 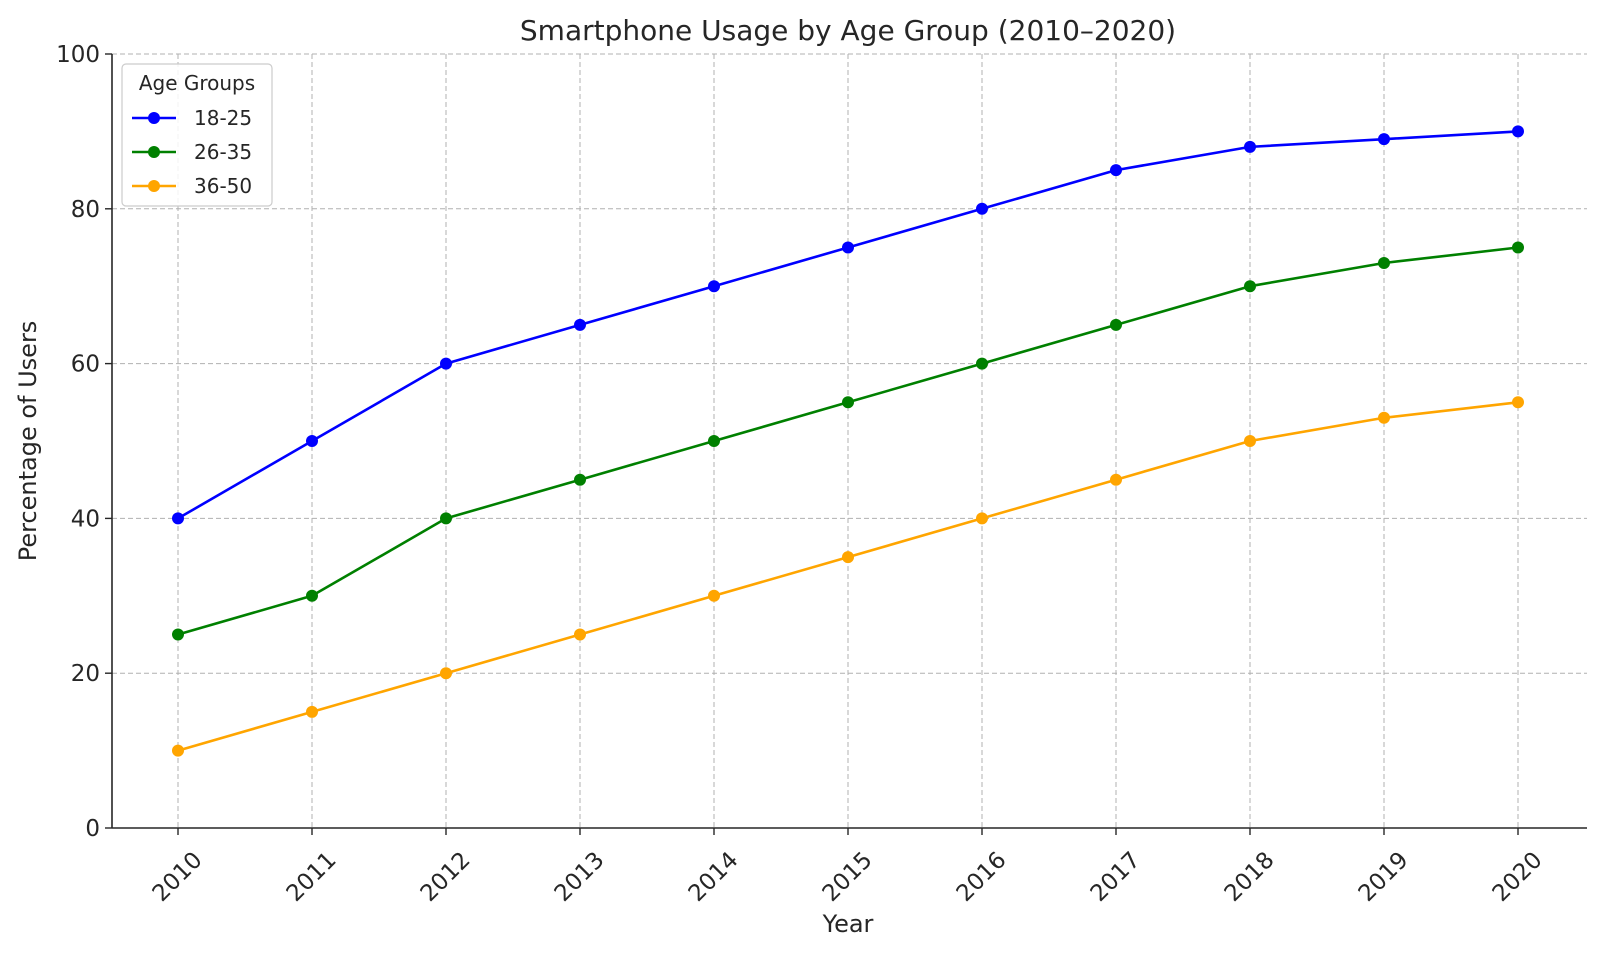 I want to click on legend: Age Groups 18-25 26-35 36-50, so click(x=197, y=135).